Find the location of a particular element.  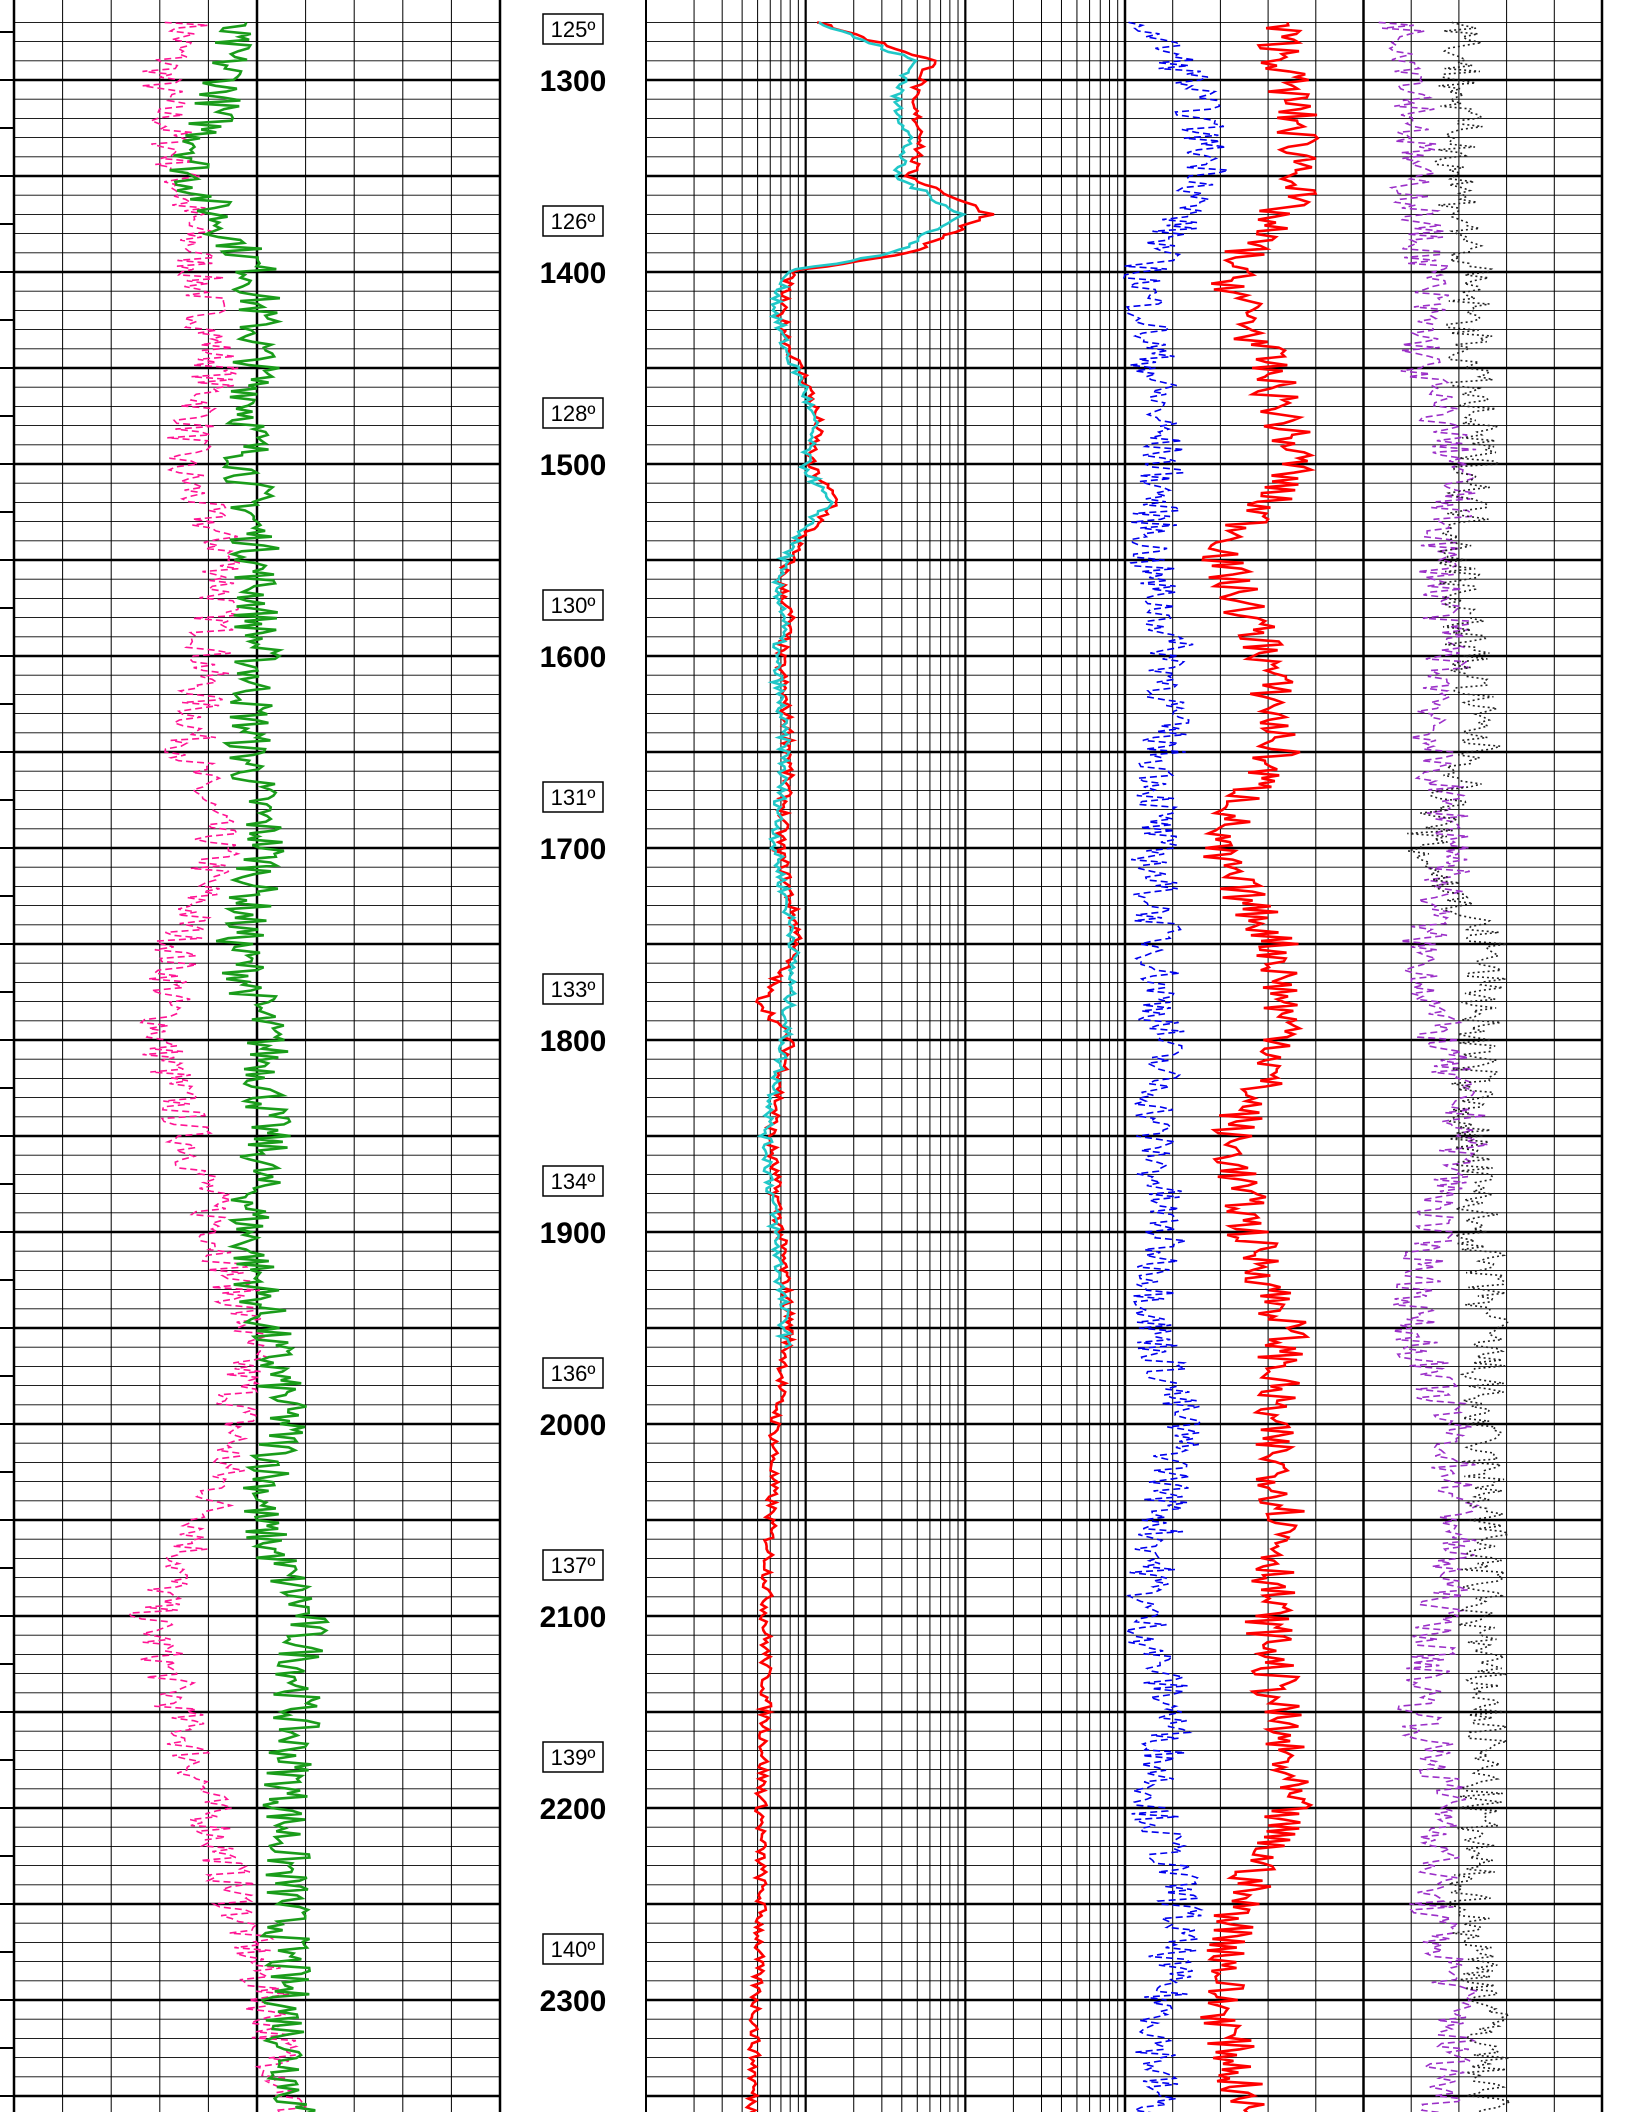

depth-tick-label: 2300 is located at coordinates (573, 2001).